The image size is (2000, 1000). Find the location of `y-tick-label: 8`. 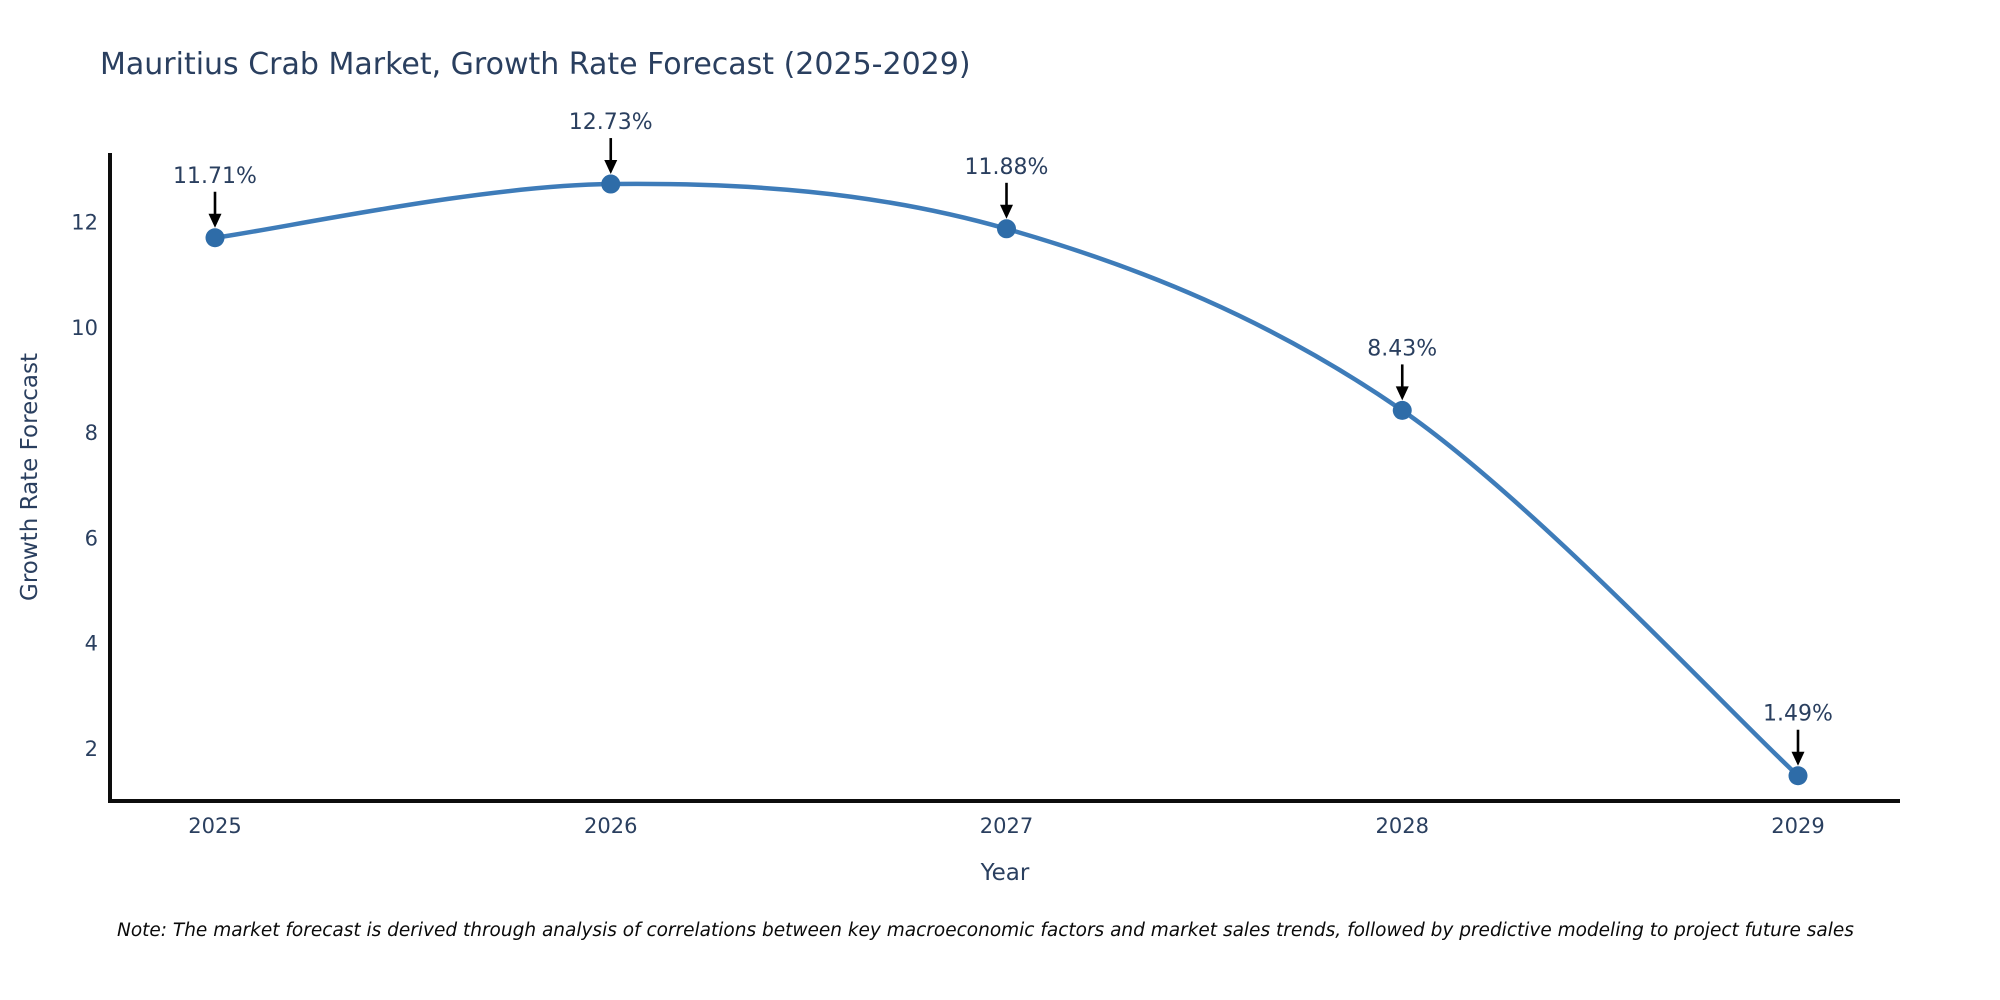

y-tick-label: 8 is located at coordinates (91, 433).